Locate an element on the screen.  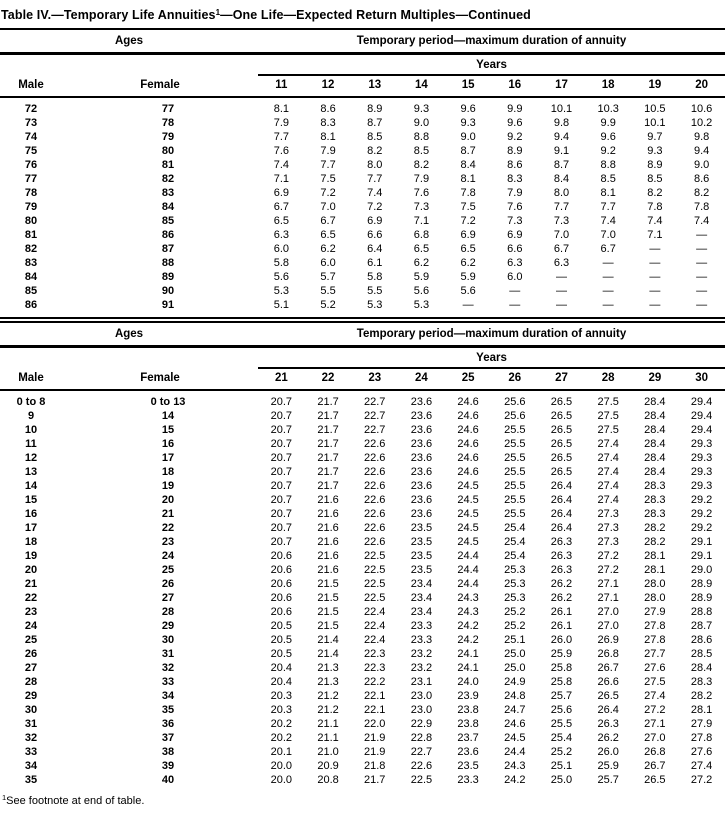
footnote-text: See footnote at end of table. is located at coordinates (75, 801).